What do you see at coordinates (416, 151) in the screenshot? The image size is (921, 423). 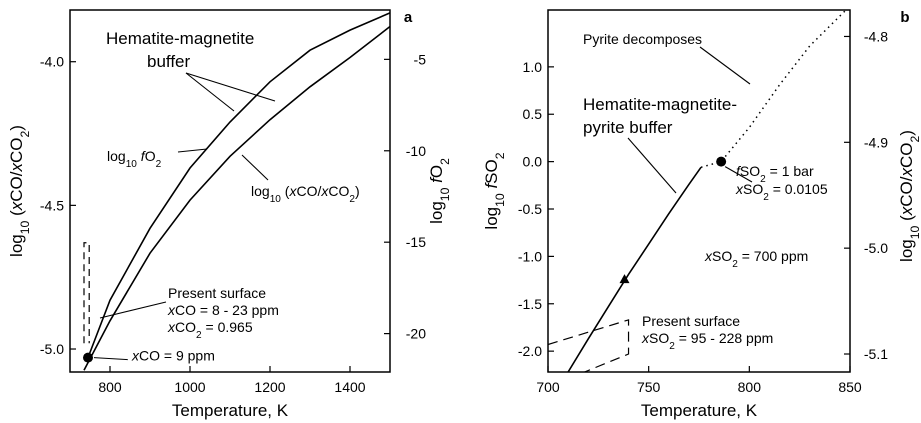 I see `panel-a-ytick-right-label: -10` at bounding box center [416, 151].